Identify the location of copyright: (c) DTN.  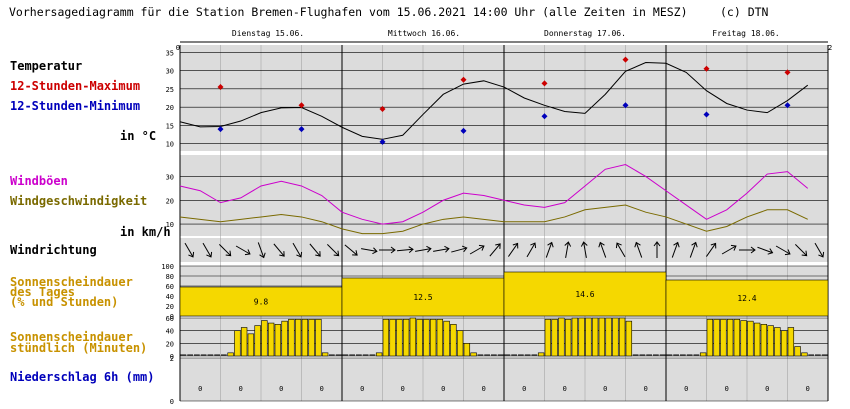
(744, 12).